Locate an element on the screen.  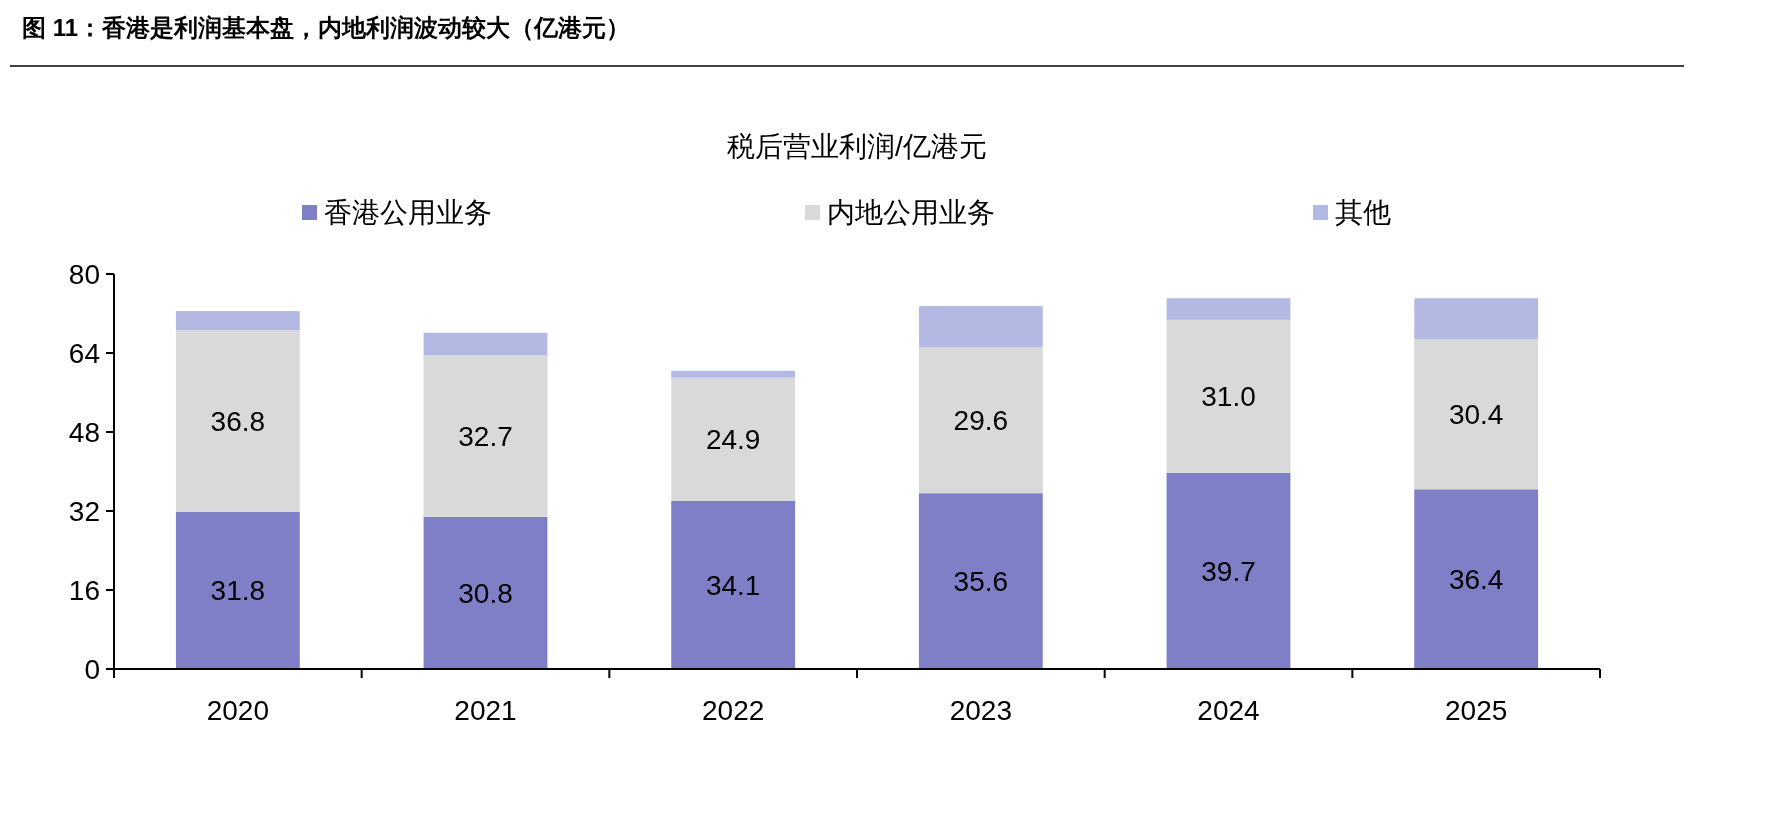
data-label: 39.7 is located at coordinates (1228, 571).